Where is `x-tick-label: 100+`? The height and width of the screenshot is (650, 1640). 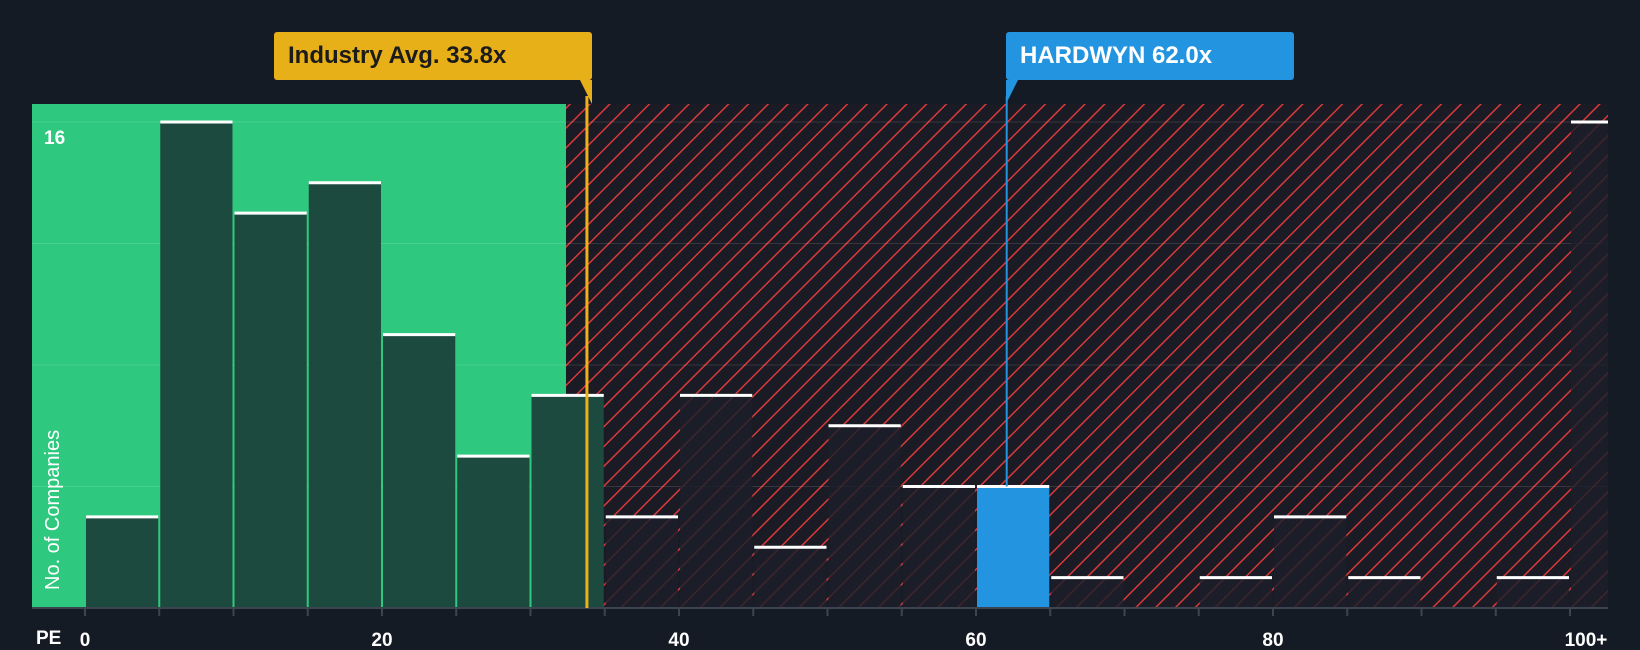
x-tick-label: 100+ is located at coordinates (1586, 640).